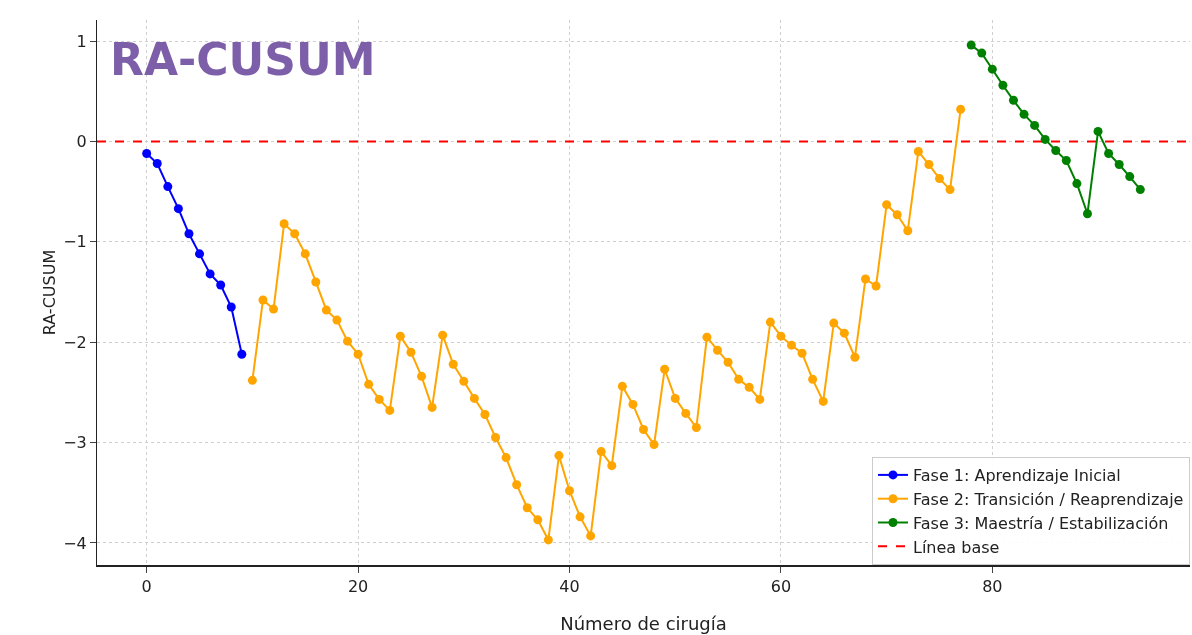 The height and width of the screenshot is (635, 1192). I want to click on legend-label: Fase 1: Aprendizaje Inicial, so click(1017, 476).